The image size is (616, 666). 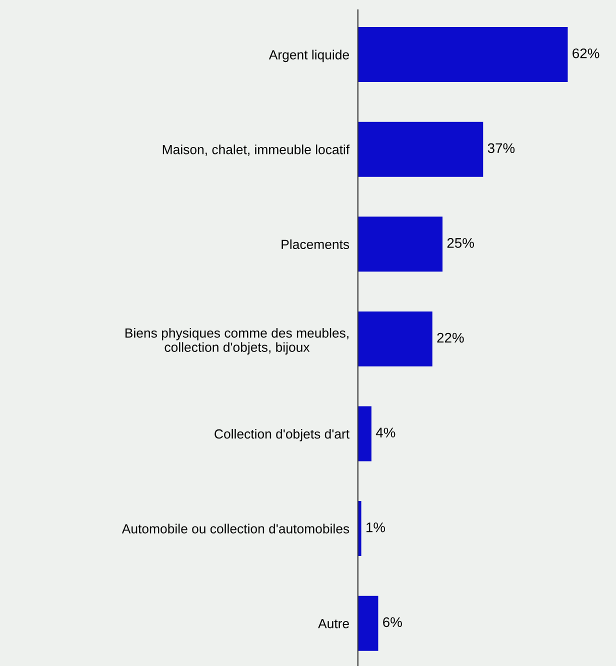 What do you see at coordinates (236, 529) in the screenshot?
I see `y-tick-label: Automobile ou collection d'automobiles` at bounding box center [236, 529].